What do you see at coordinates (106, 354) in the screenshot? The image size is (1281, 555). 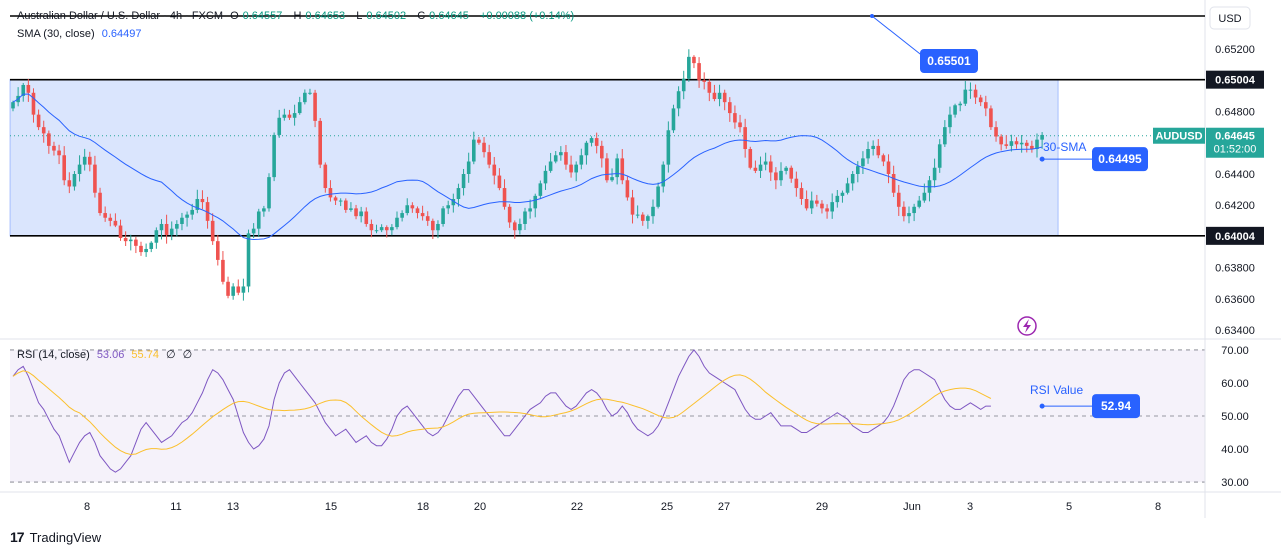 I see `rsi-legend: RSI (14, close) 53.06 55.74 ∅ ∅` at bounding box center [106, 354].